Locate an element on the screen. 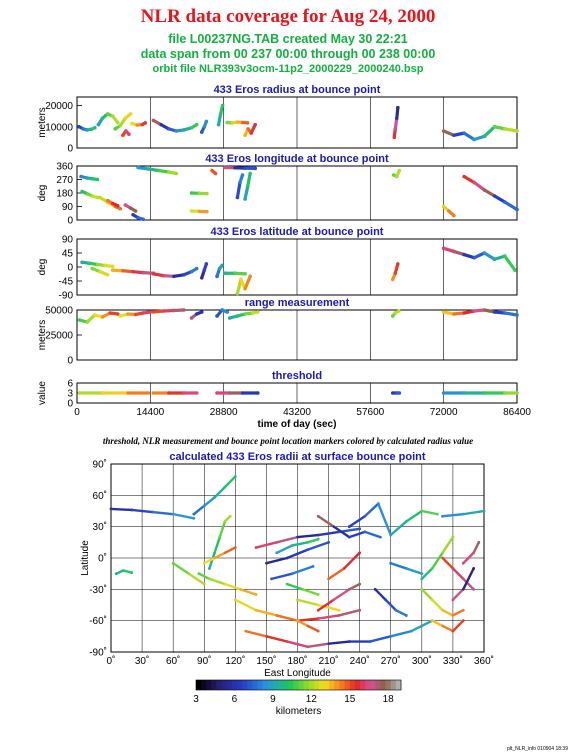  y-axis-label: meters is located at coordinates (42, 335).